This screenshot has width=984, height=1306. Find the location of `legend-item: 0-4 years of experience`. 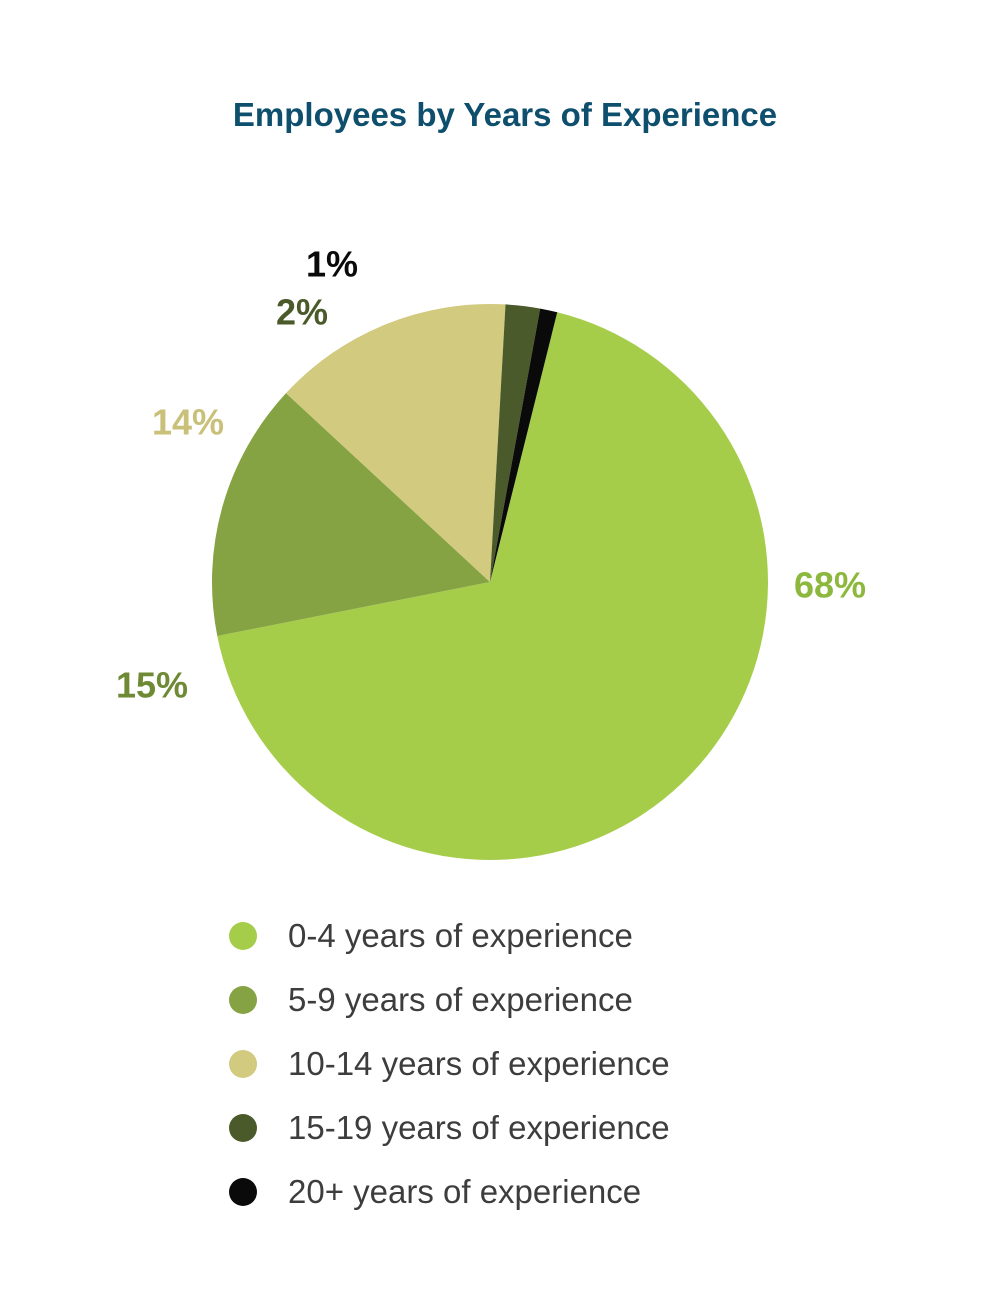

legend-item: 0-4 years of experience is located at coordinates (509, 936).